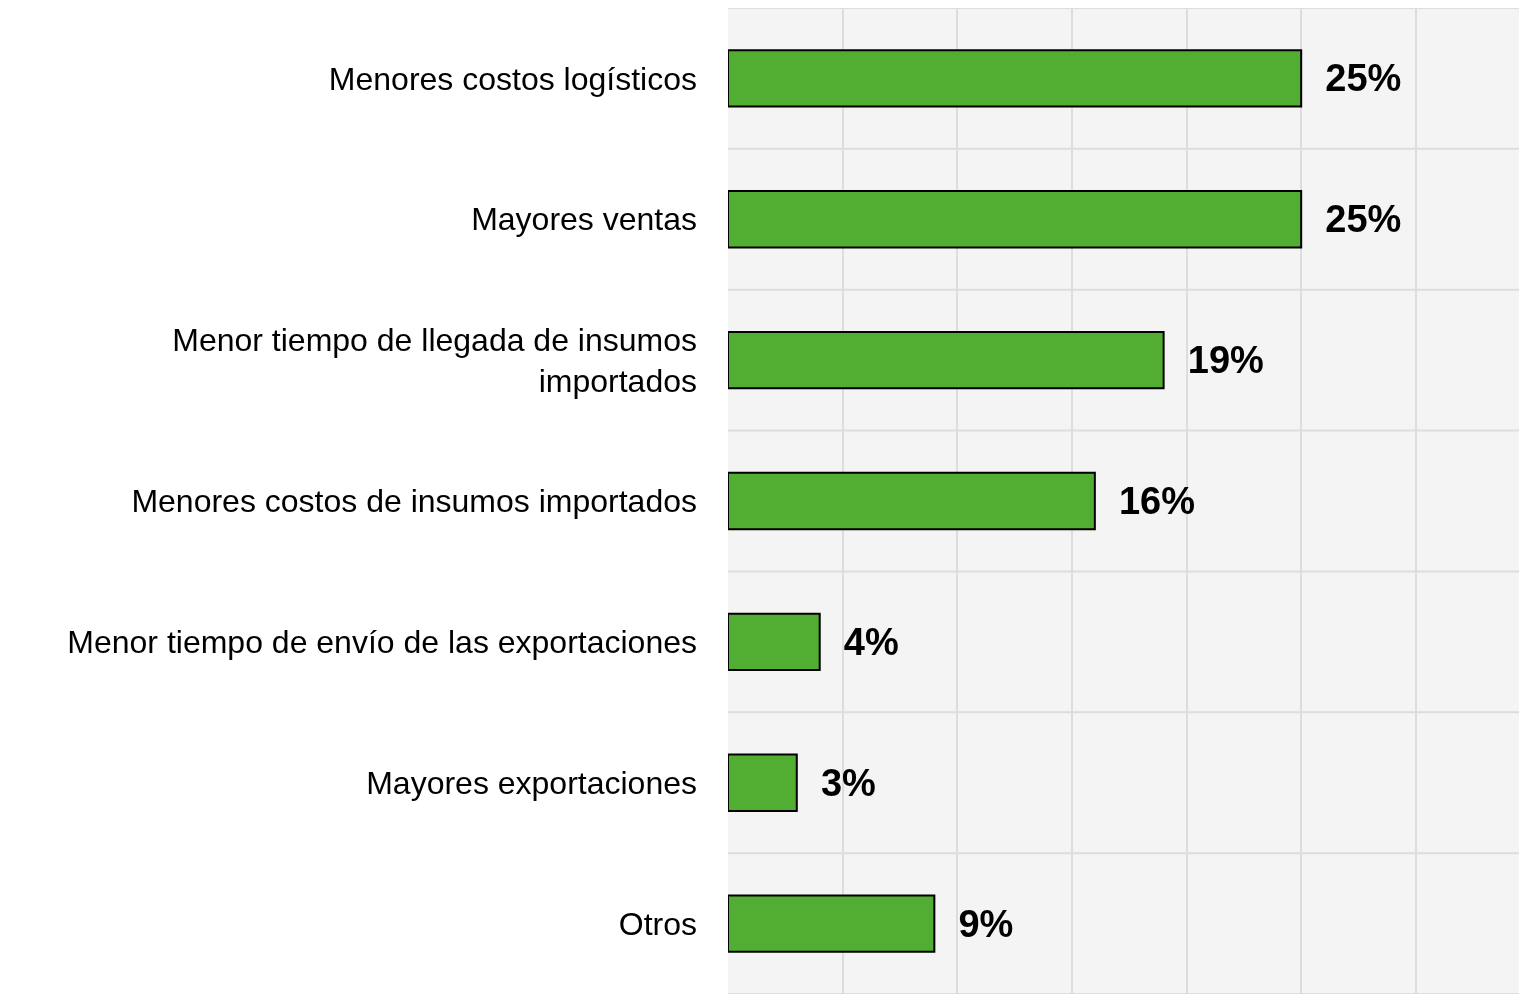 Image resolution: width=1519 pixels, height=994 pixels. I want to click on data-label: 19%, so click(1225, 360).